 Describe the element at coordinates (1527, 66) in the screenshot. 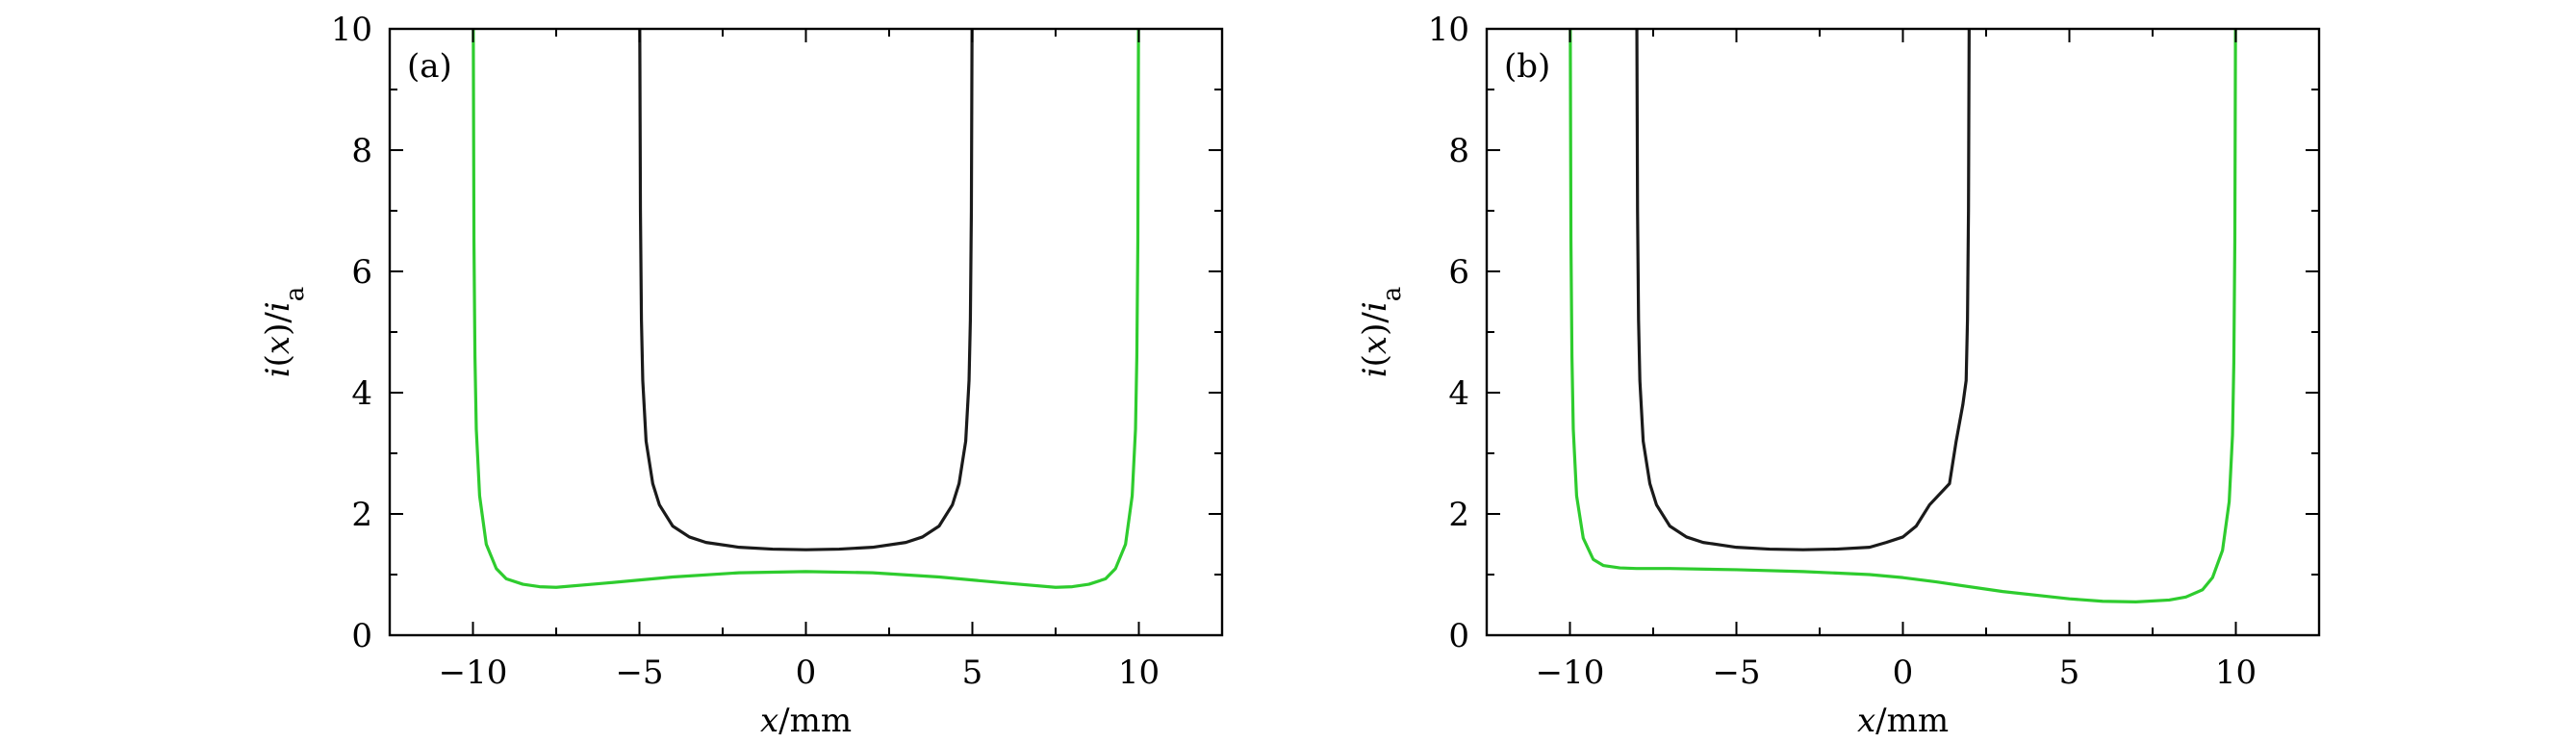

I see `panel-label: (b)` at that location.